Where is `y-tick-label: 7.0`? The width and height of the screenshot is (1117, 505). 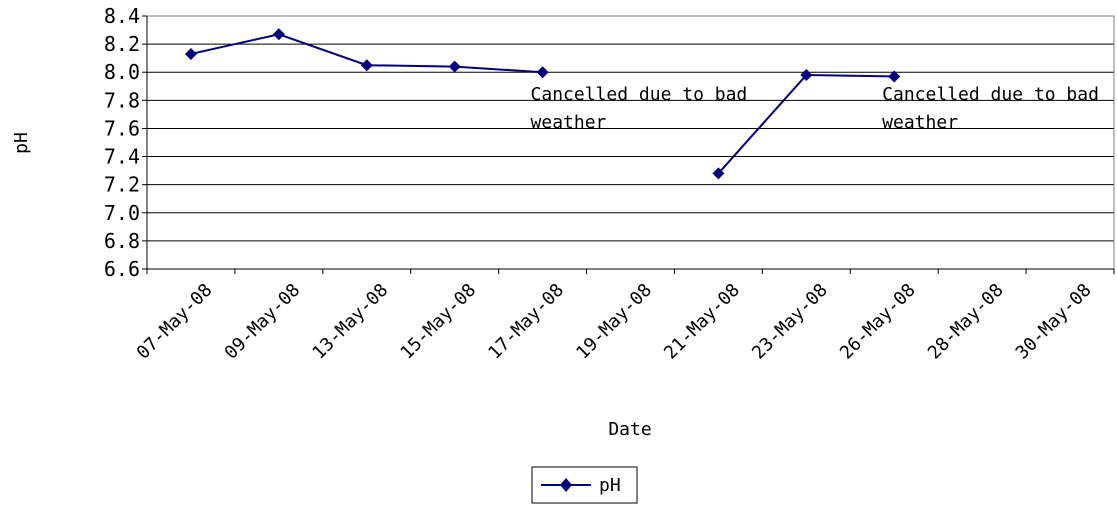 y-tick-label: 7.0 is located at coordinates (122, 213).